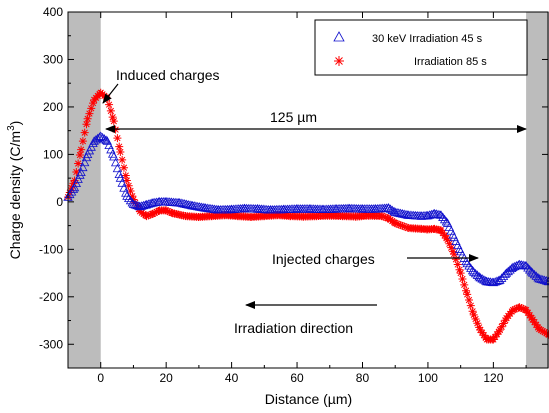  What do you see at coordinates (232, 378) in the screenshot?
I see `x-tick-label: 40` at bounding box center [232, 378].